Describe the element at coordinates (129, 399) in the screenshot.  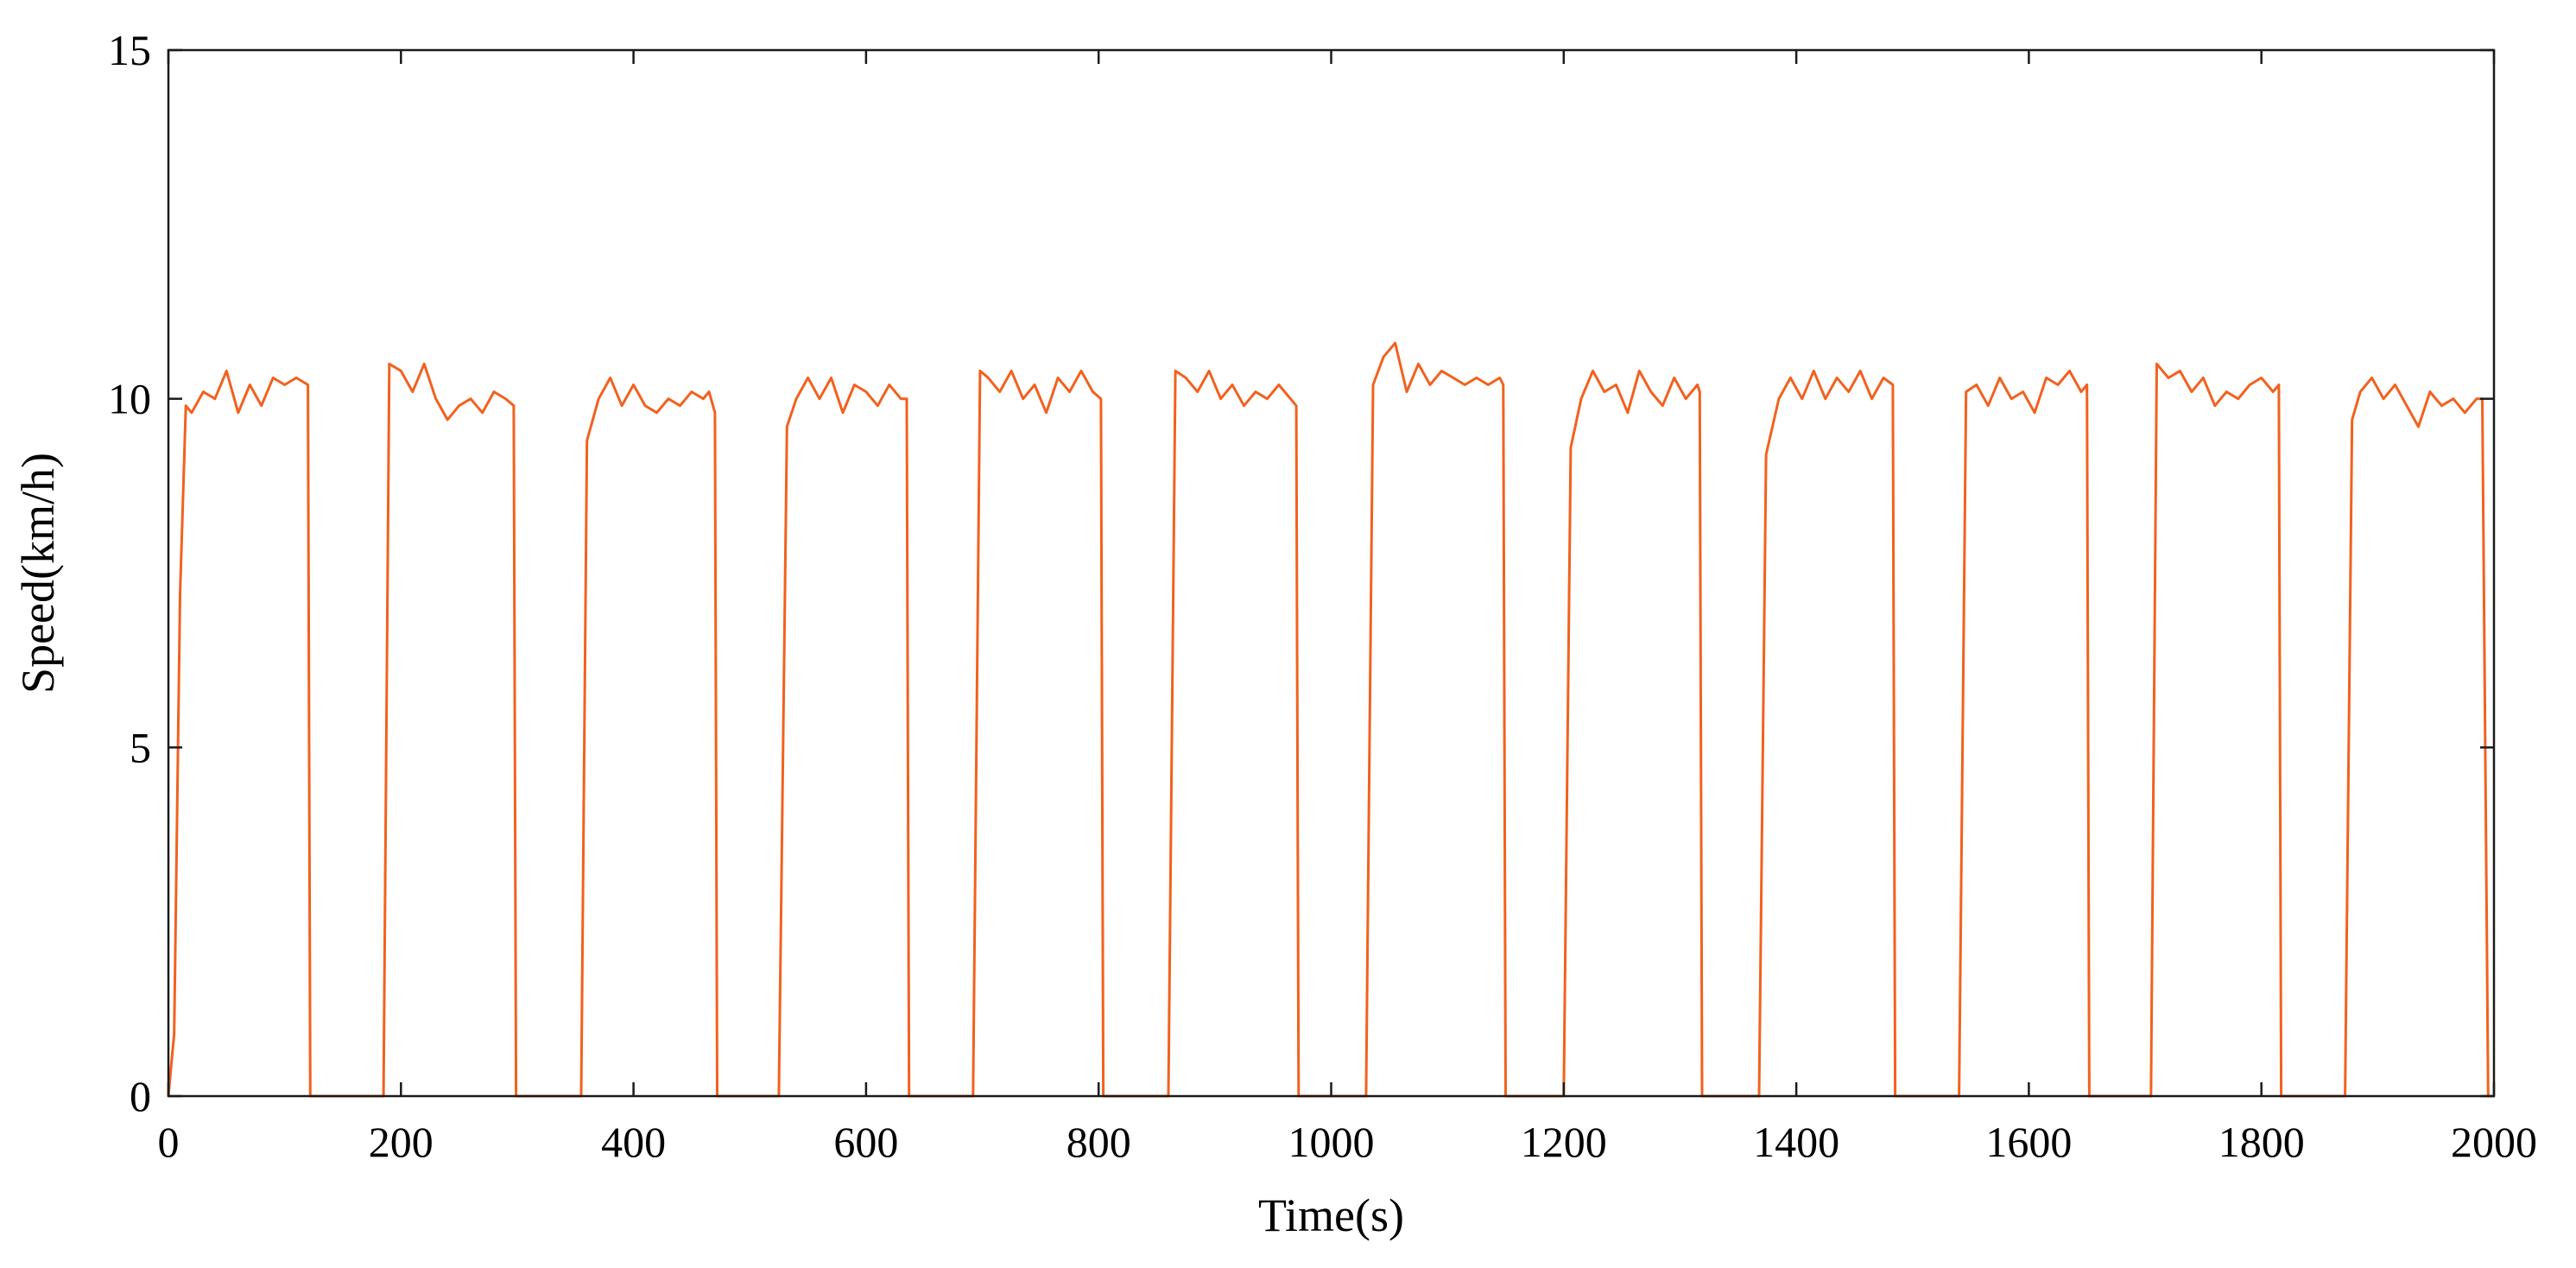
I see `y-tick-label: 10` at that location.